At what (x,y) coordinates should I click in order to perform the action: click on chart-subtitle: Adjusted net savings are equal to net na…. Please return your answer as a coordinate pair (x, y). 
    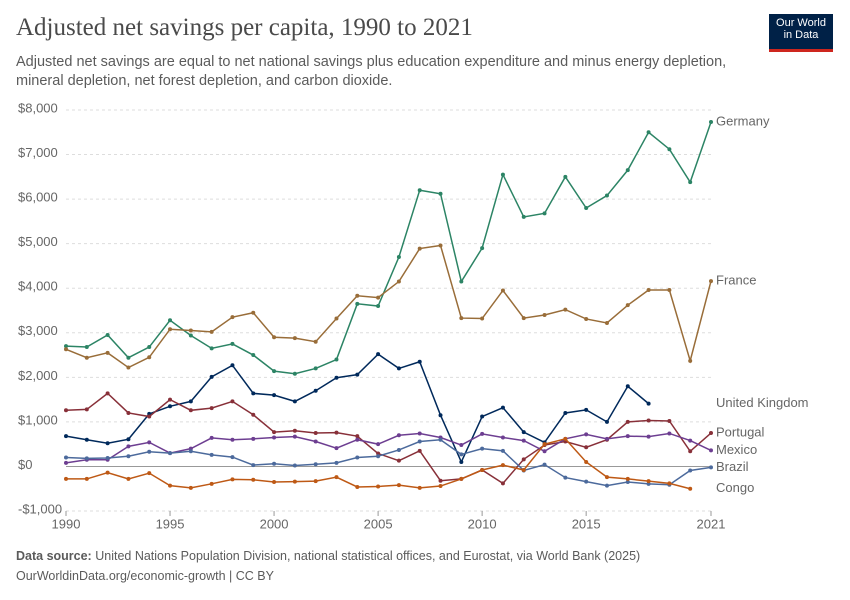
    Looking at the image, I should click on (371, 71).